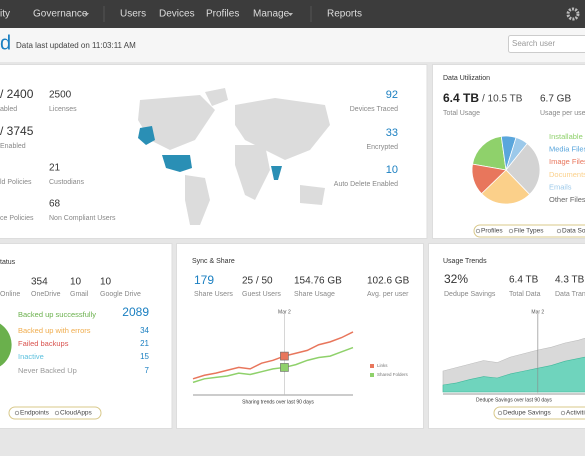 The width and height of the screenshot is (585, 456). I want to click on search-box, so click(546, 44).